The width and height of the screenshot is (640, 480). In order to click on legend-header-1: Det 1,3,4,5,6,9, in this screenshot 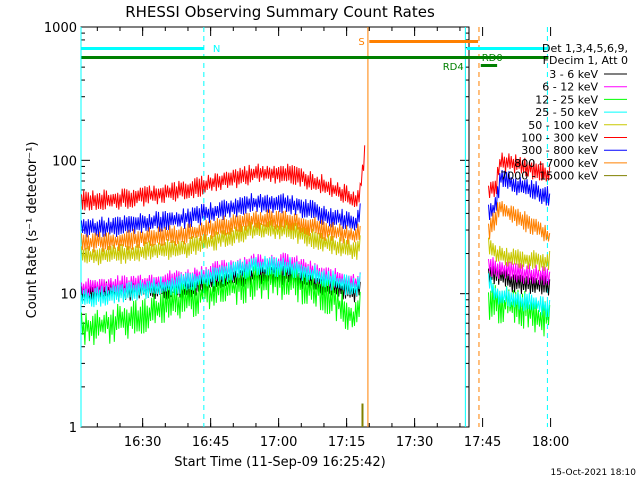, I will do `click(585, 48)`.